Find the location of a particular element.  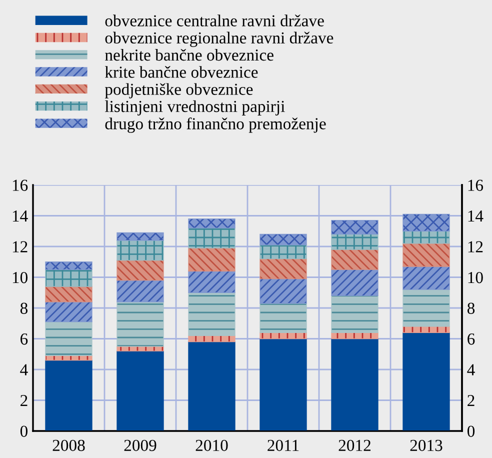

y-tick-label: 4 is located at coordinates (24, 370).